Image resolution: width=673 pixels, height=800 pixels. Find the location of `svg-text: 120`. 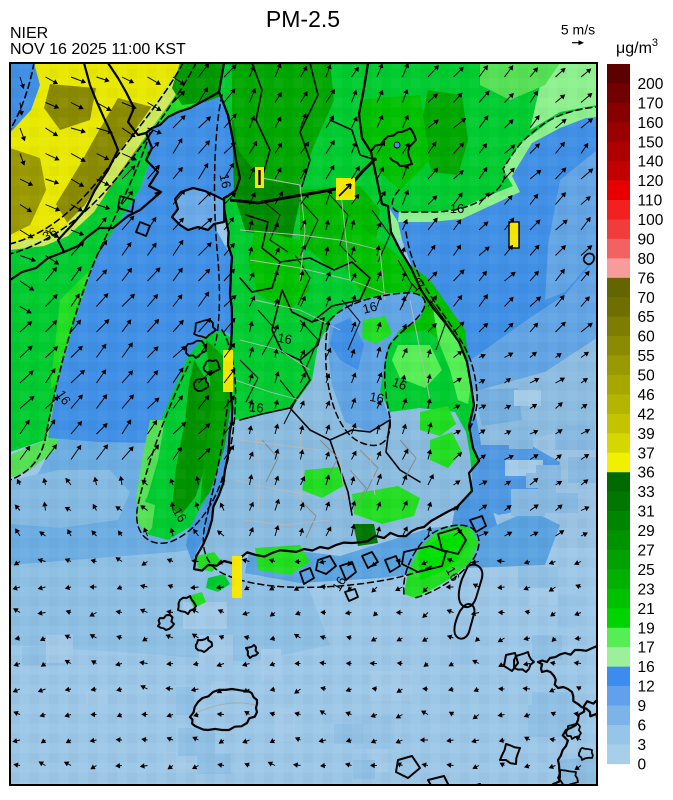

svg-text: 120 is located at coordinates (651, 181).